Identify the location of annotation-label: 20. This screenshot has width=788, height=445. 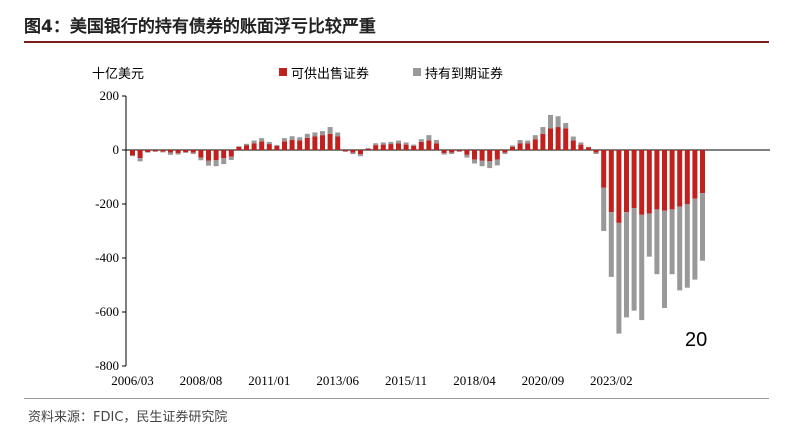
(696, 340).